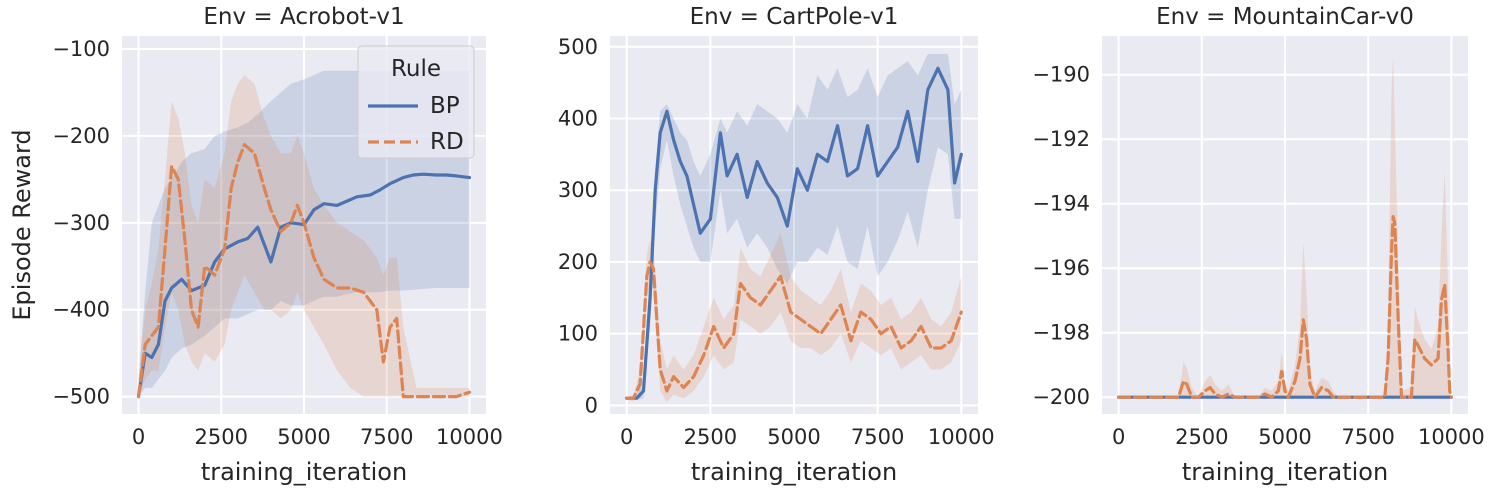 This screenshot has width=1496, height=496. Describe the element at coordinates (578, 262) in the screenshot. I see `y-tick-label: 200` at that location.